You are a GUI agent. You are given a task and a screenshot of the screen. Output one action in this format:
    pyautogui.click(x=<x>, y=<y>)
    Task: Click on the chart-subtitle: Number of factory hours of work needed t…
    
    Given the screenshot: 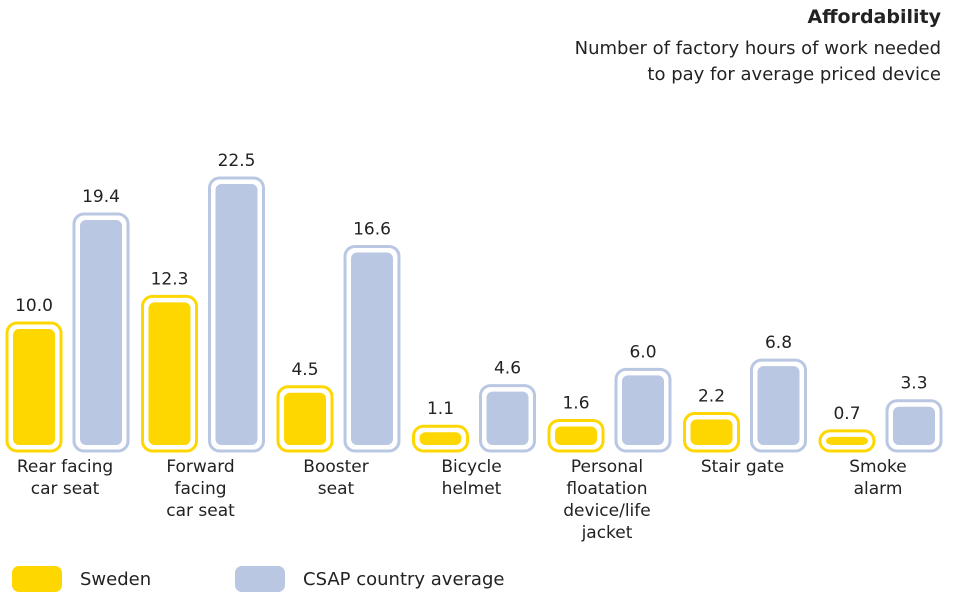 What is the action you would take?
    pyautogui.click(x=757, y=61)
    